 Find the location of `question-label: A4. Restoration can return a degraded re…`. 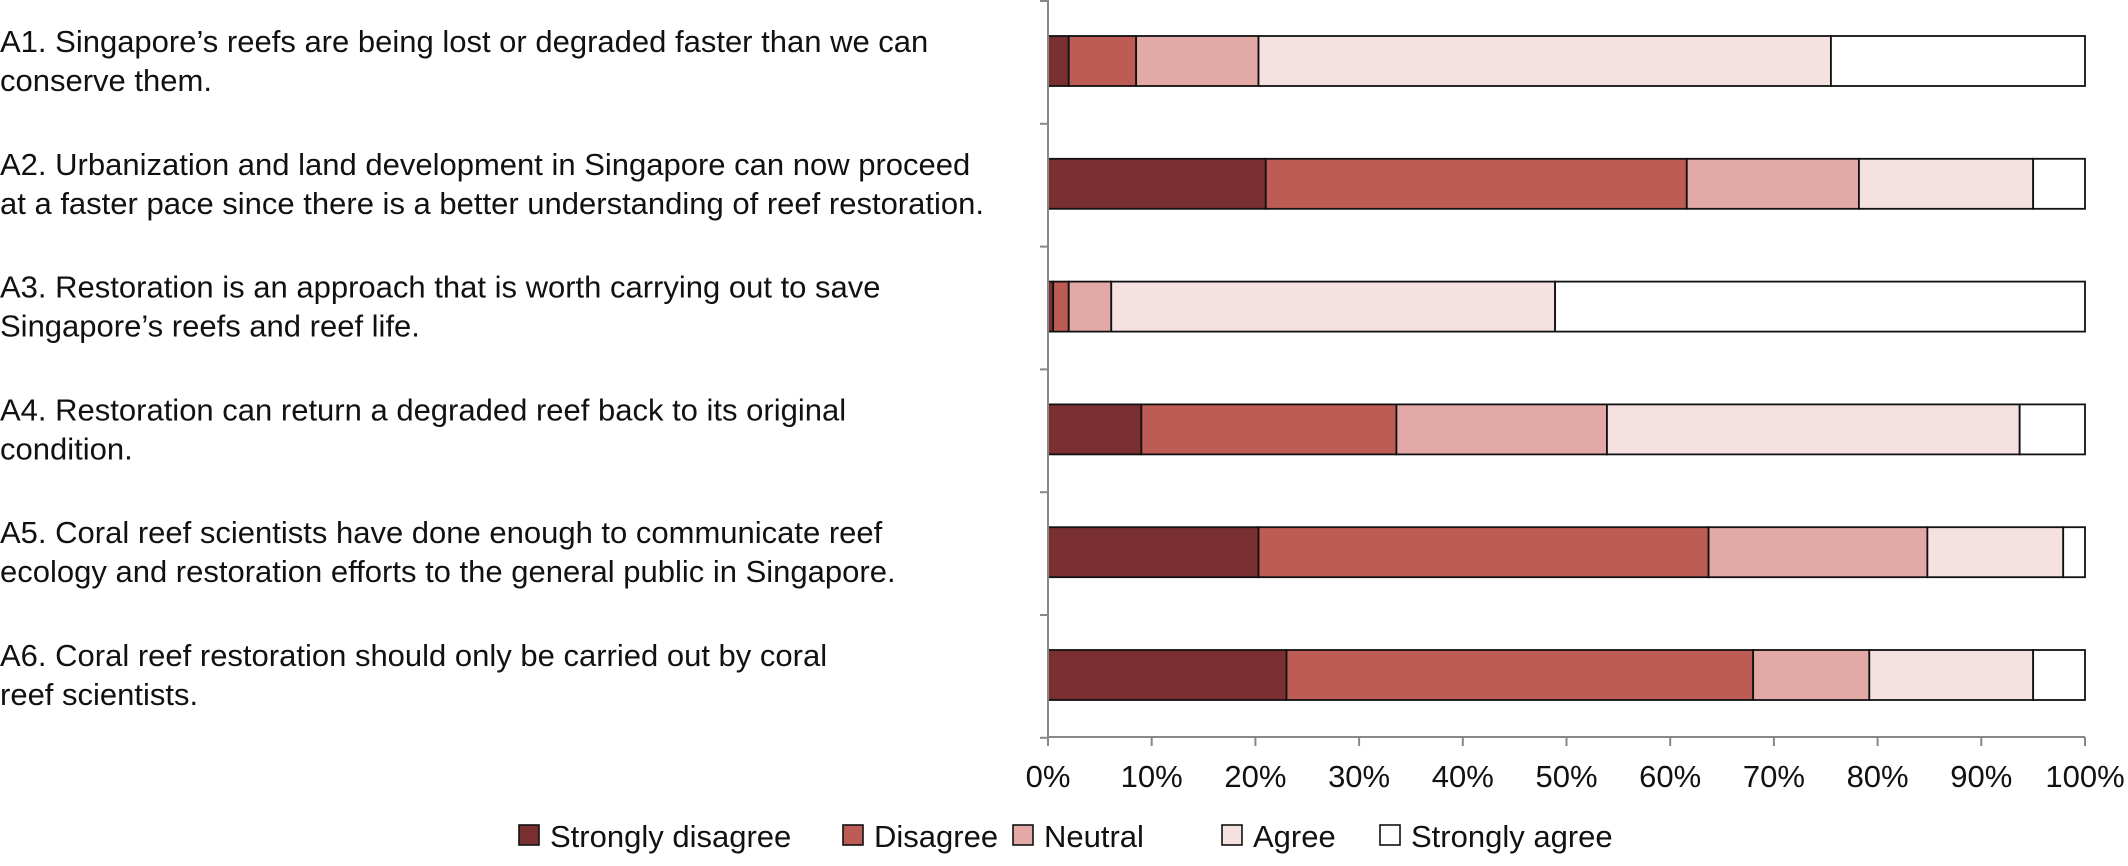

question-label: A4. Restoration can return a degraded re… is located at coordinates (423, 429).